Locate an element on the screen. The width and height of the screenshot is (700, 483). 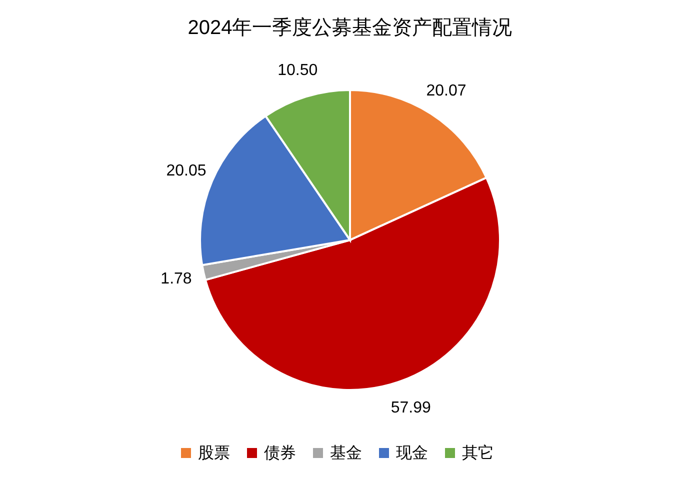
legend-label: 债券 is located at coordinates (280, 453).